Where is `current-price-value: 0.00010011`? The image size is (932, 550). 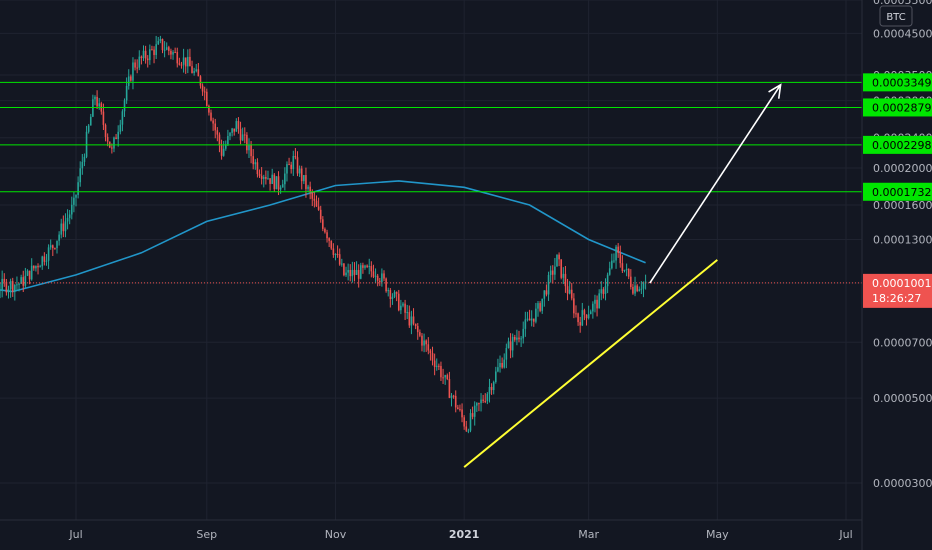
current-price-value: 0.00010011 is located at coordinates (902, 283).